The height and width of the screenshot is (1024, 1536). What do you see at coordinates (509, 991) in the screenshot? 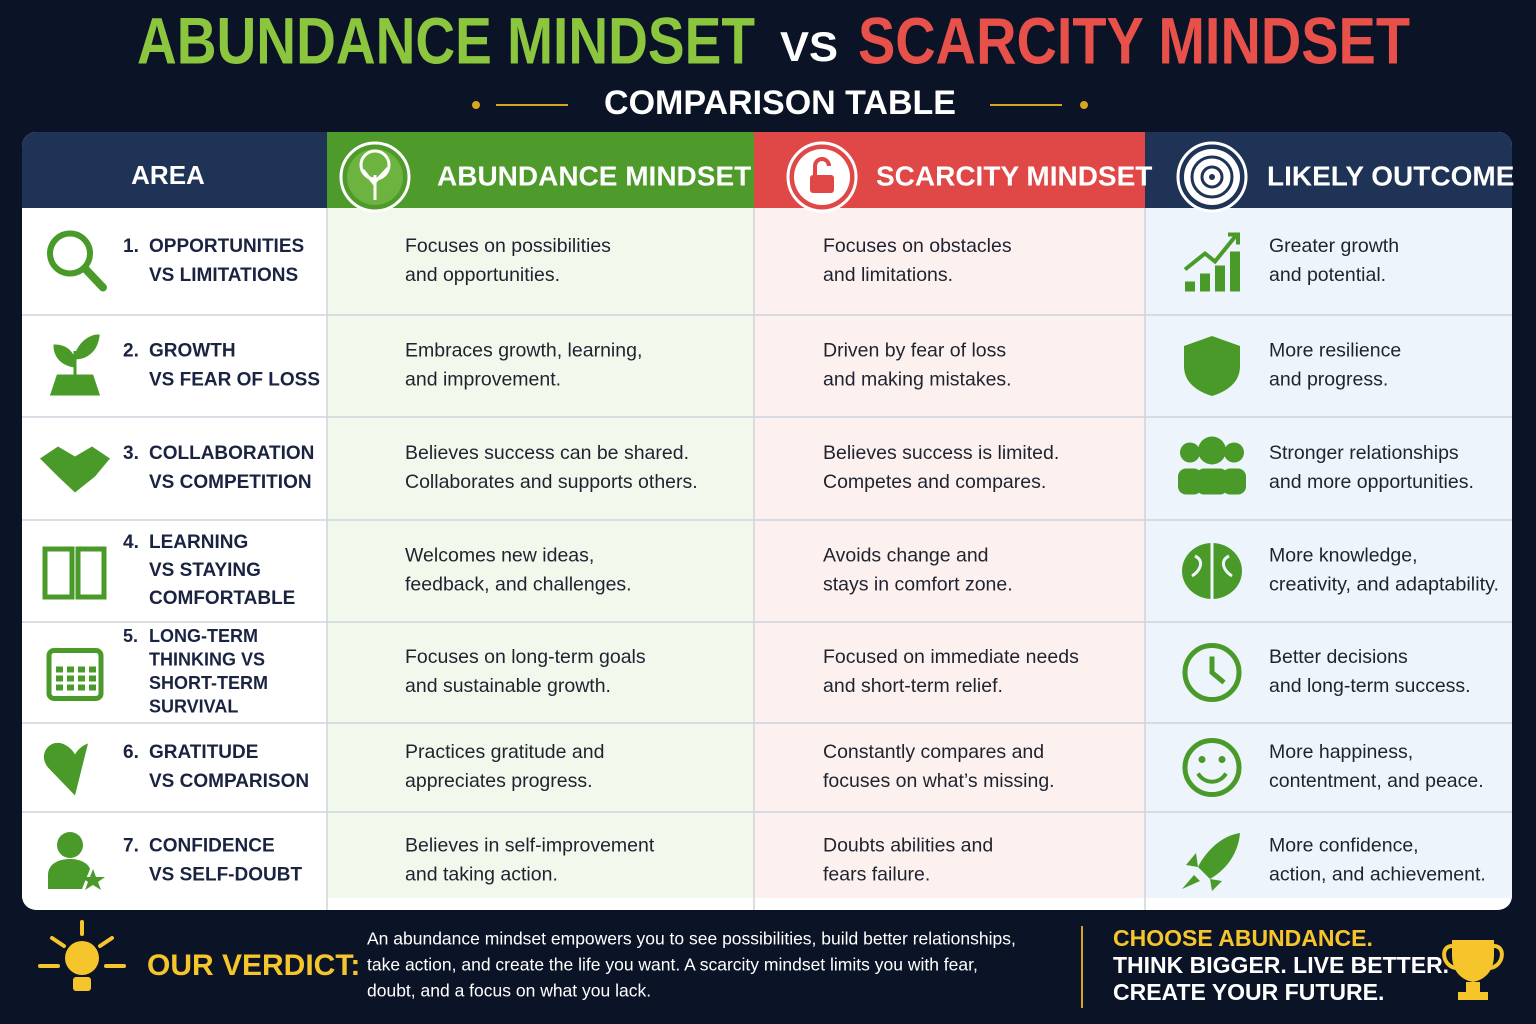
I see `verdict-text: doubt, and a focus on what you lack.` at bounding box center [509, 991].